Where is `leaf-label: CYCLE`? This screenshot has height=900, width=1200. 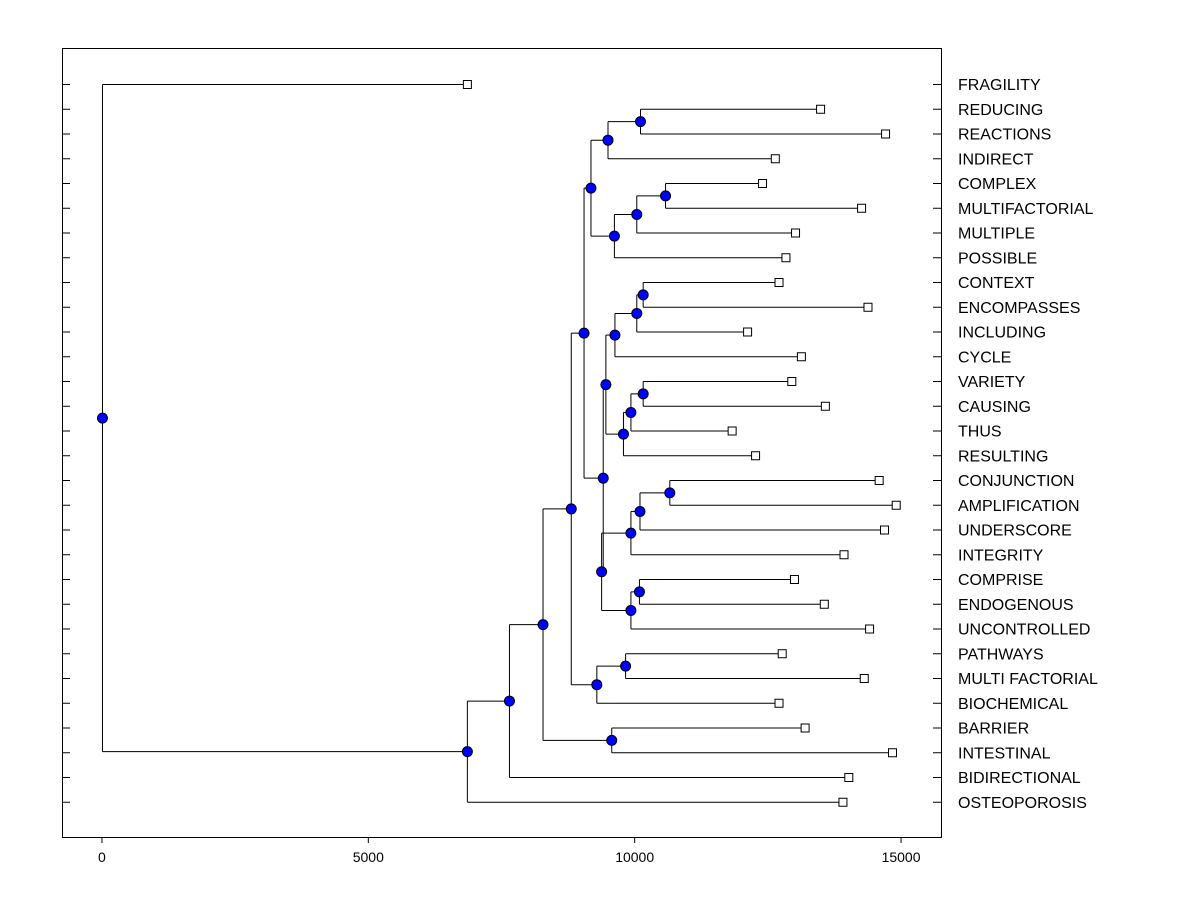
leaf-label: CYCLE is located at coordinates (984, 357).